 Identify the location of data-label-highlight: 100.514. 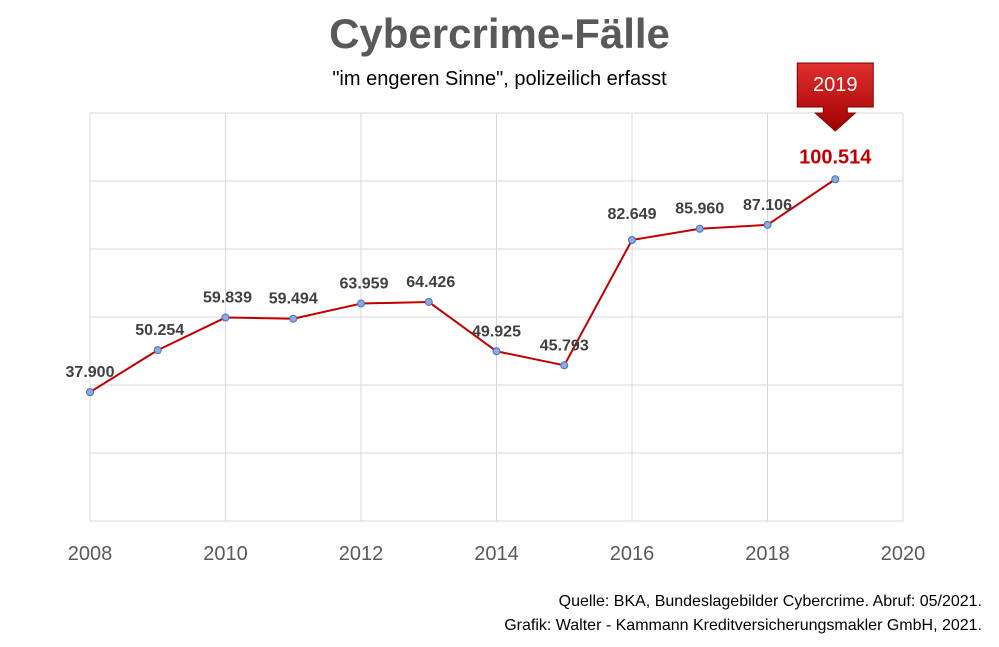
(835, 157).